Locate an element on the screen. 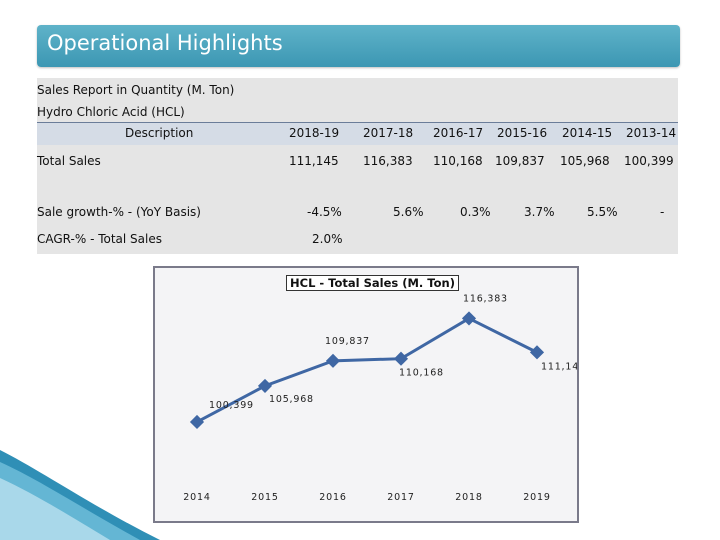 Image resolution: width=720 pixels, height=540 pixels. growth-value: - is located at coordinates (662, 212).